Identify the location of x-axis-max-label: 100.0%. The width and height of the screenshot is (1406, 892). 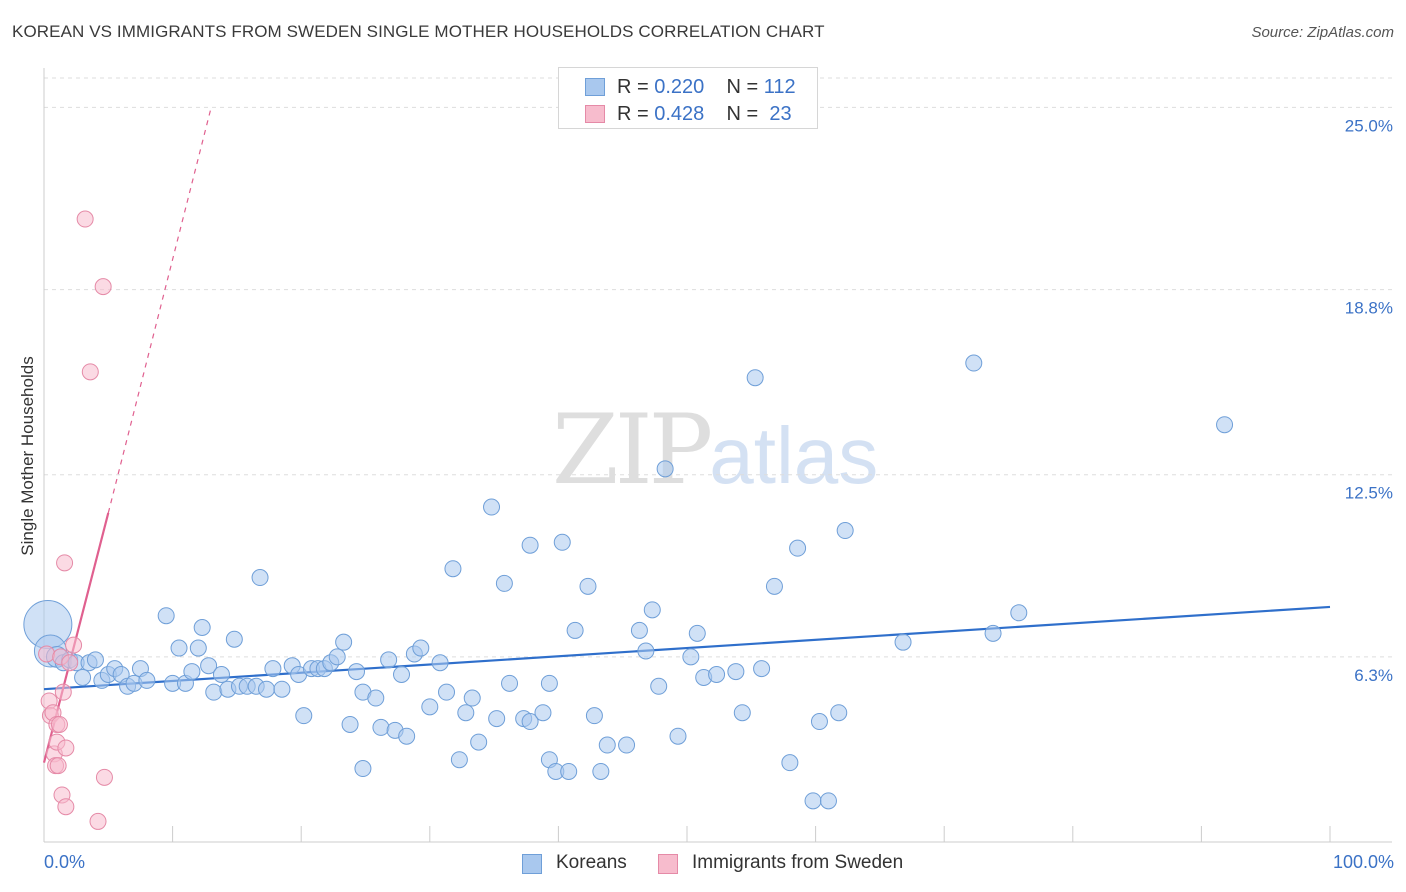
(1363, 862).